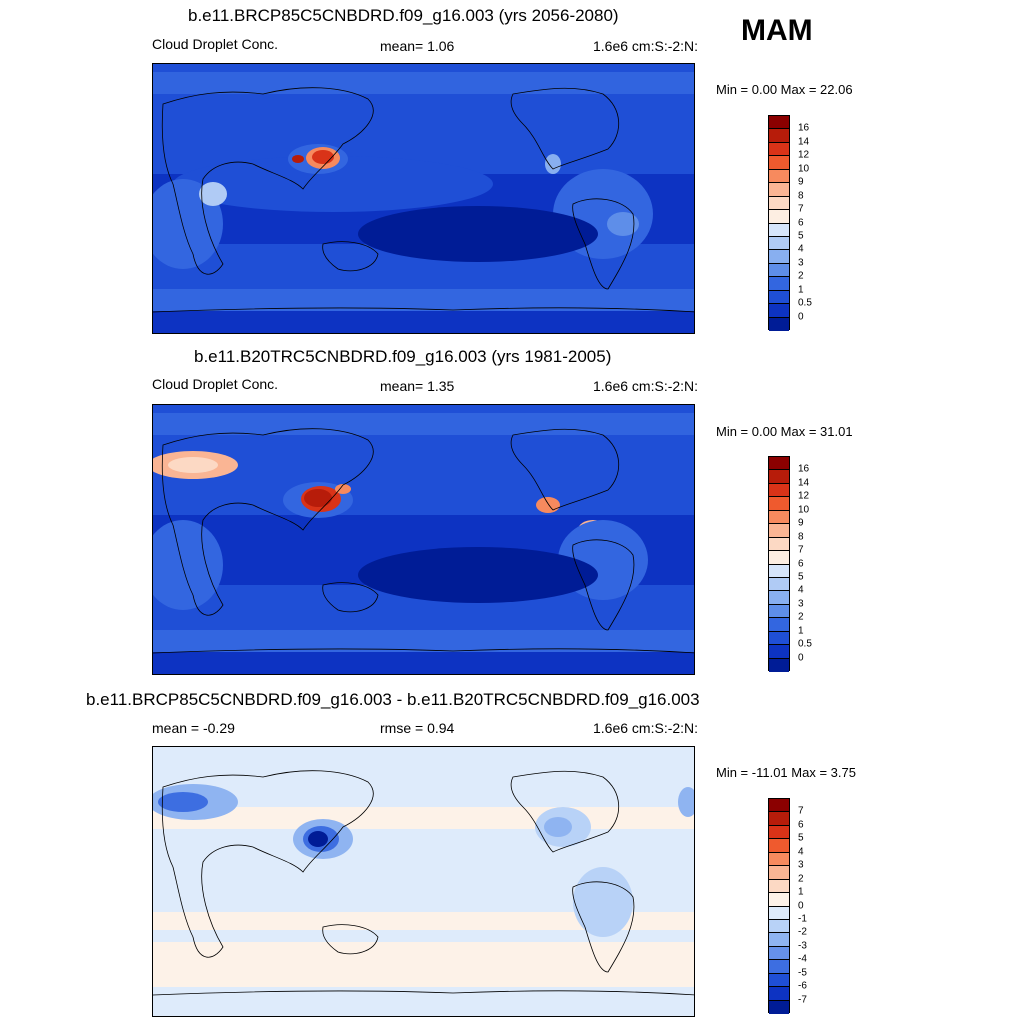 This screenshot has height=1024, width=1024. I want to click on panel1-map, so click(423, 198).